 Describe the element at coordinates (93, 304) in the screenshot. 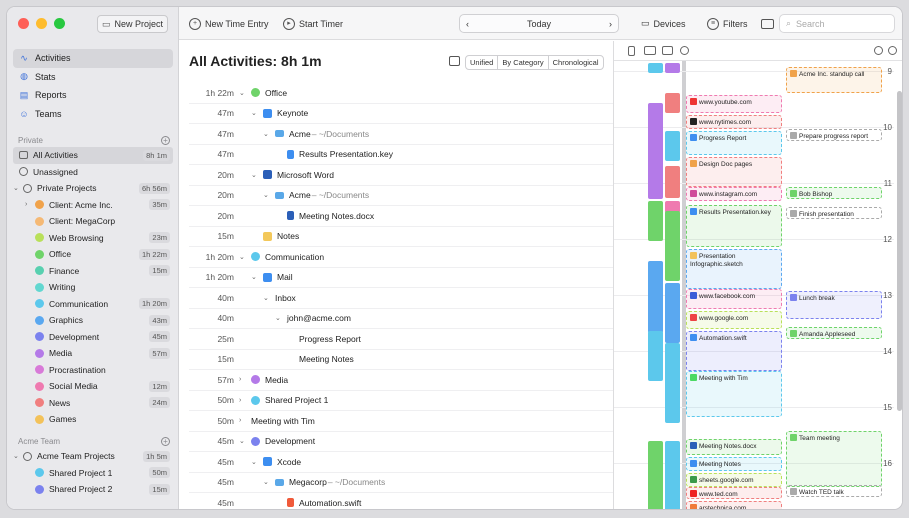

I see `sidebar-item-project: Communication 1h 20m` at that location.